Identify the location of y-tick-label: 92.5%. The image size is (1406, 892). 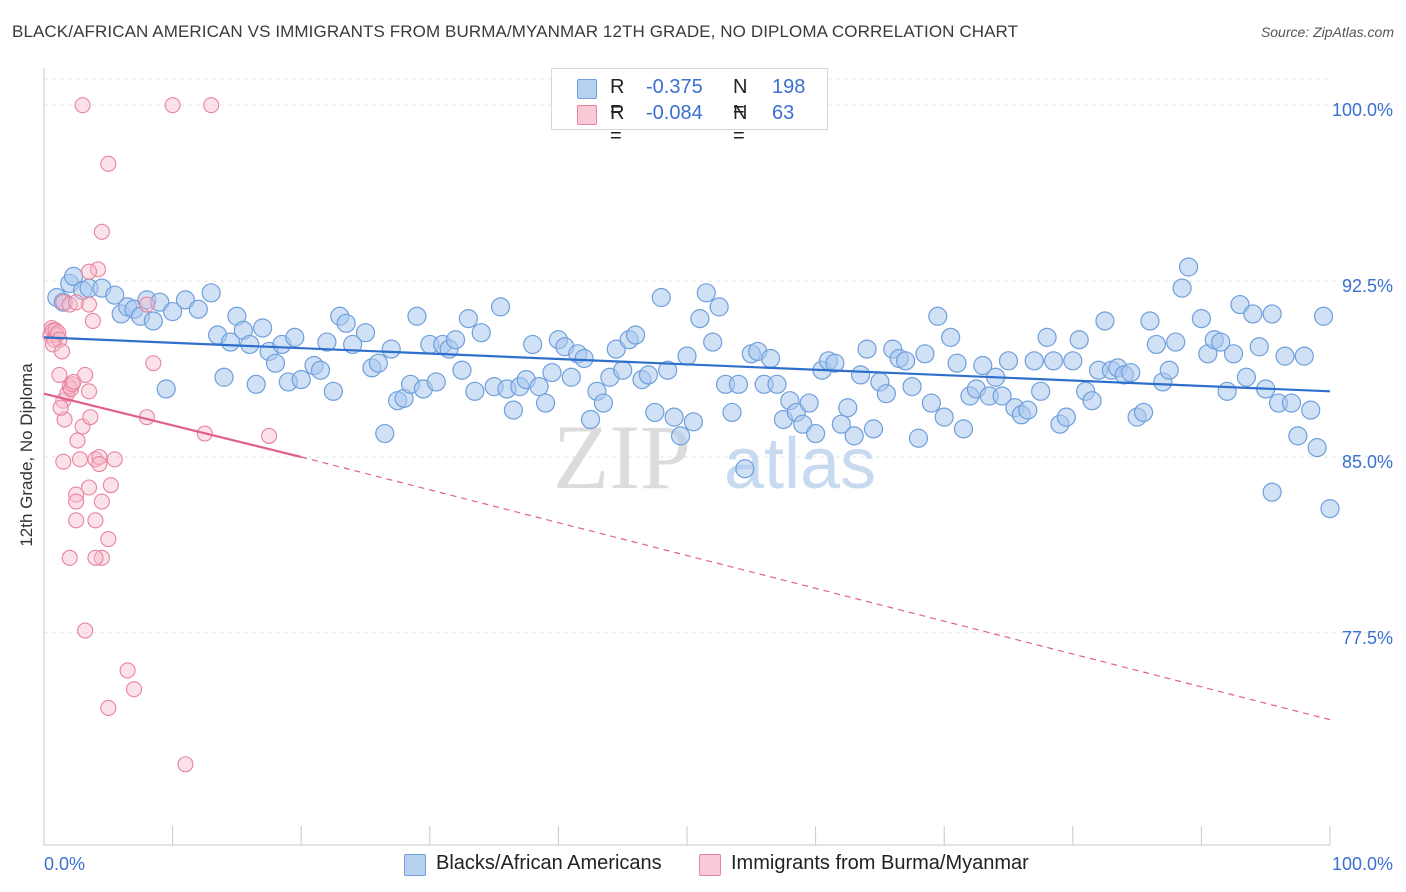
(1367, 286).